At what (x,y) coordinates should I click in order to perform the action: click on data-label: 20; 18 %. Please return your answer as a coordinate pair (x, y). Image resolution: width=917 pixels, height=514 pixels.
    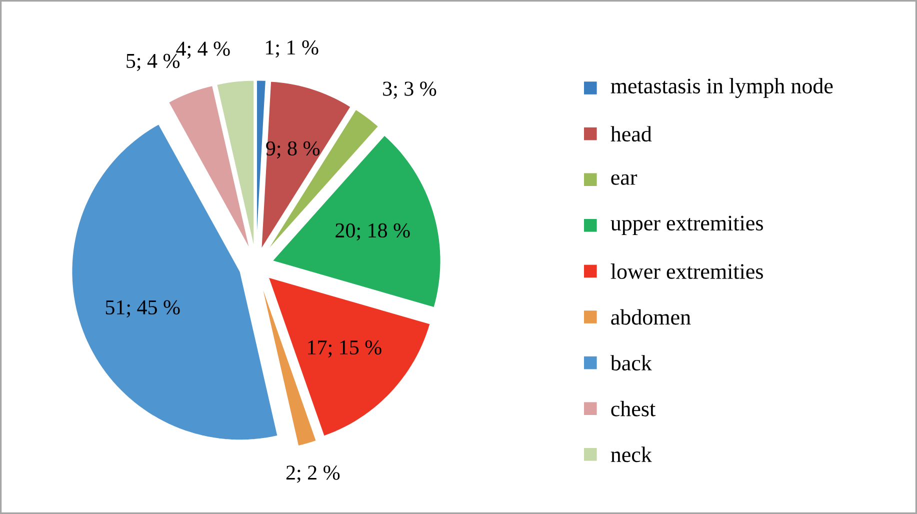
    Looking at the image, I should click on (373, 232).